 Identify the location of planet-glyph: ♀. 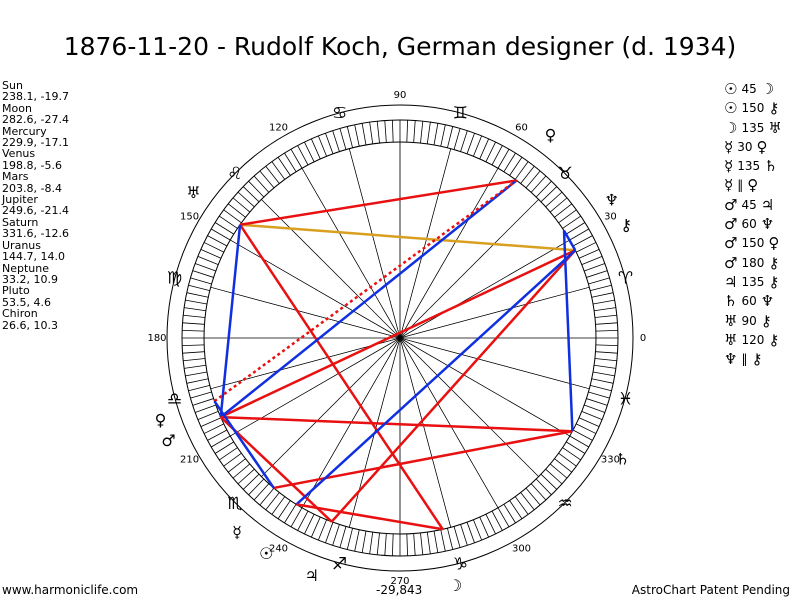
(551, 135).